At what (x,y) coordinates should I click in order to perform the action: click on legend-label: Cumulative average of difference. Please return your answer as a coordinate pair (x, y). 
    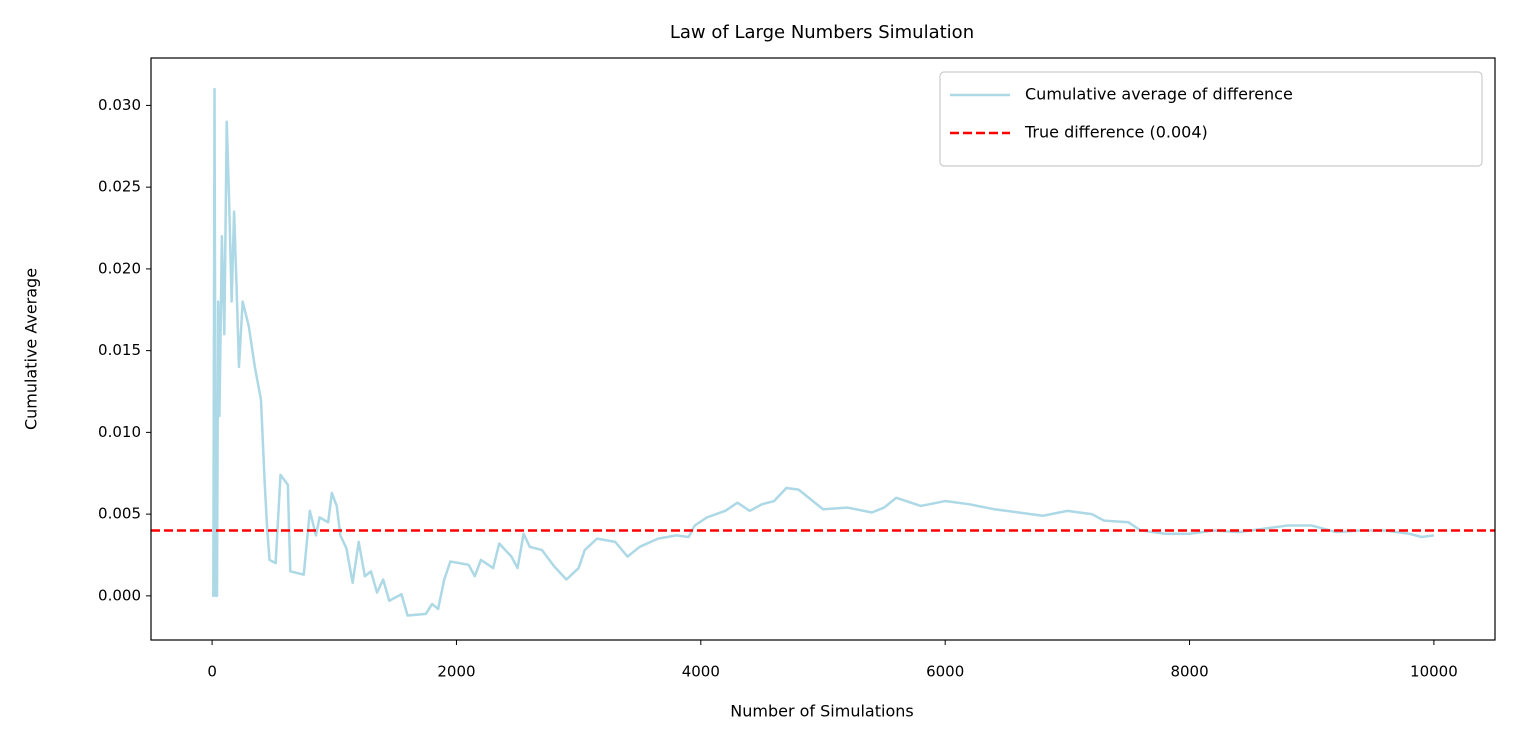
    Looking at the image, I should click on (1159, 94).